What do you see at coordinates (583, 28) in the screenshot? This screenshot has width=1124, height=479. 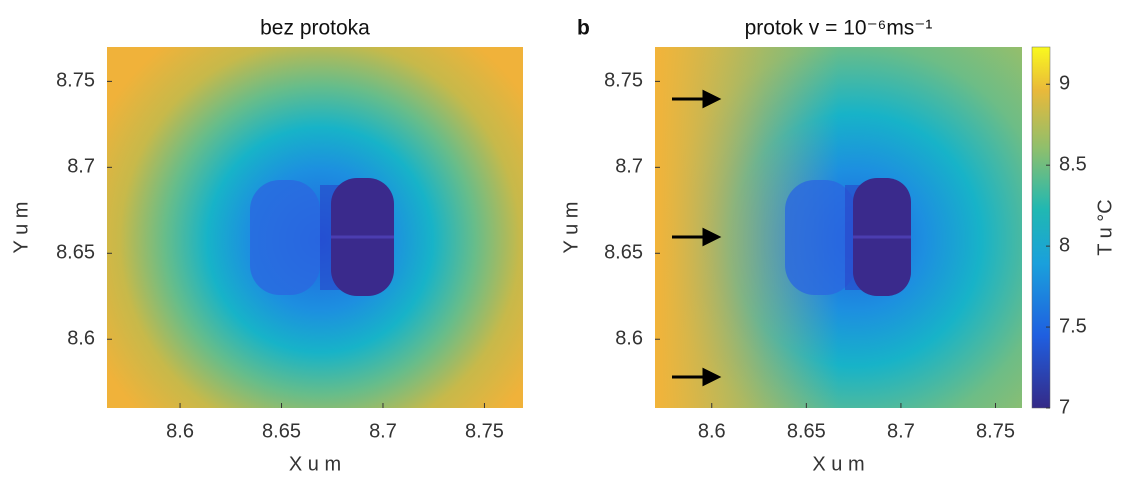 I see `panel-label: b` at bounding box center [583, 28].